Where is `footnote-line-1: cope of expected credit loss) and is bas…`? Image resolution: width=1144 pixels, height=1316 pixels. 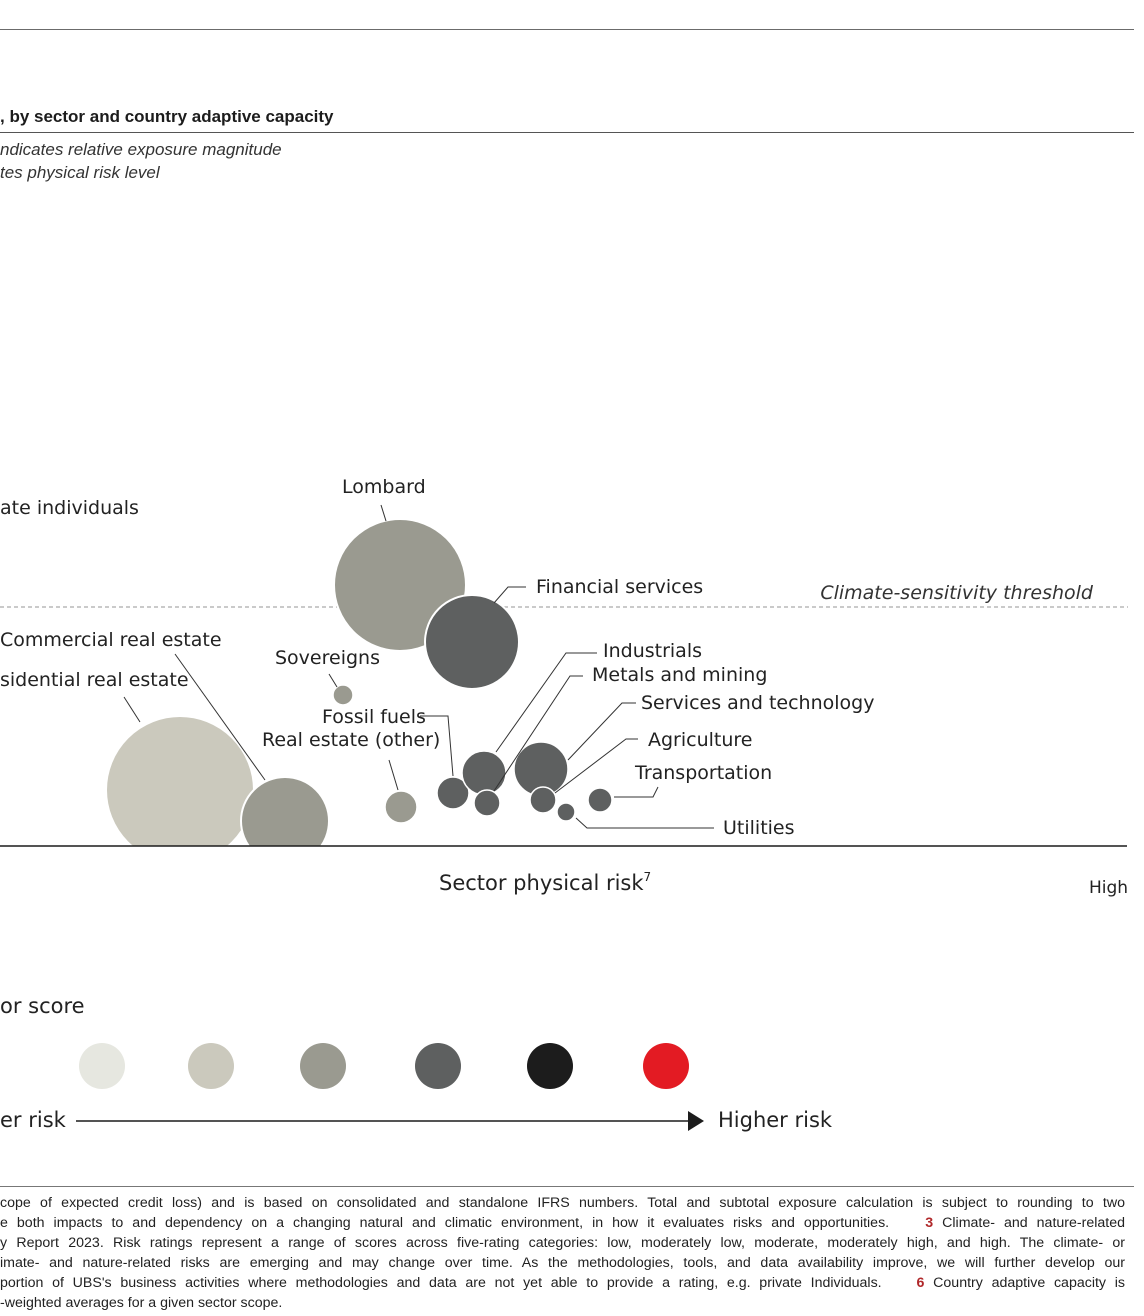 footnote-line-1: cope of expected credit loss) and is bas… is located at coordinates (562, 1203).